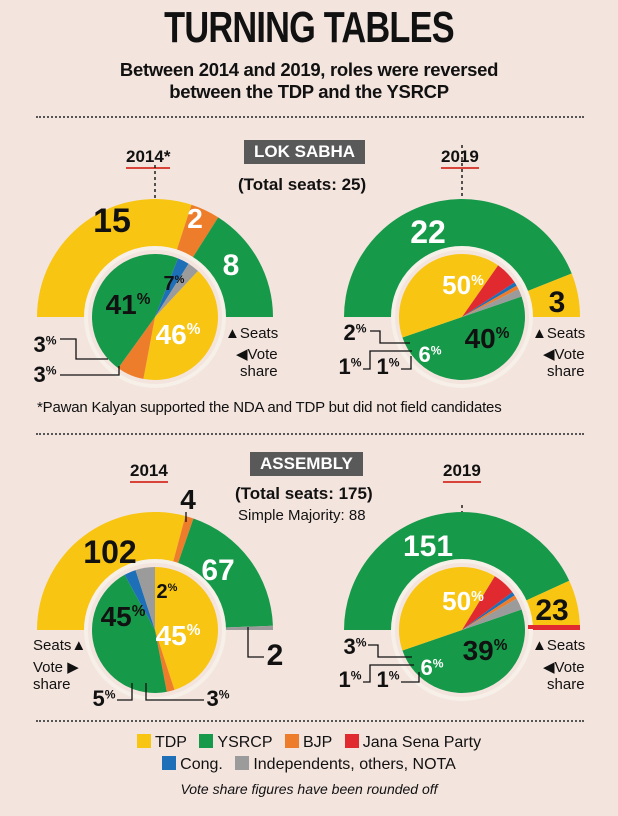 Image resolution: width=618 pixels, height=816 pixels. Describe the element at coordinates (487, 338) in the screenshot. I see `vote-label-tdp: 40%` at that location.